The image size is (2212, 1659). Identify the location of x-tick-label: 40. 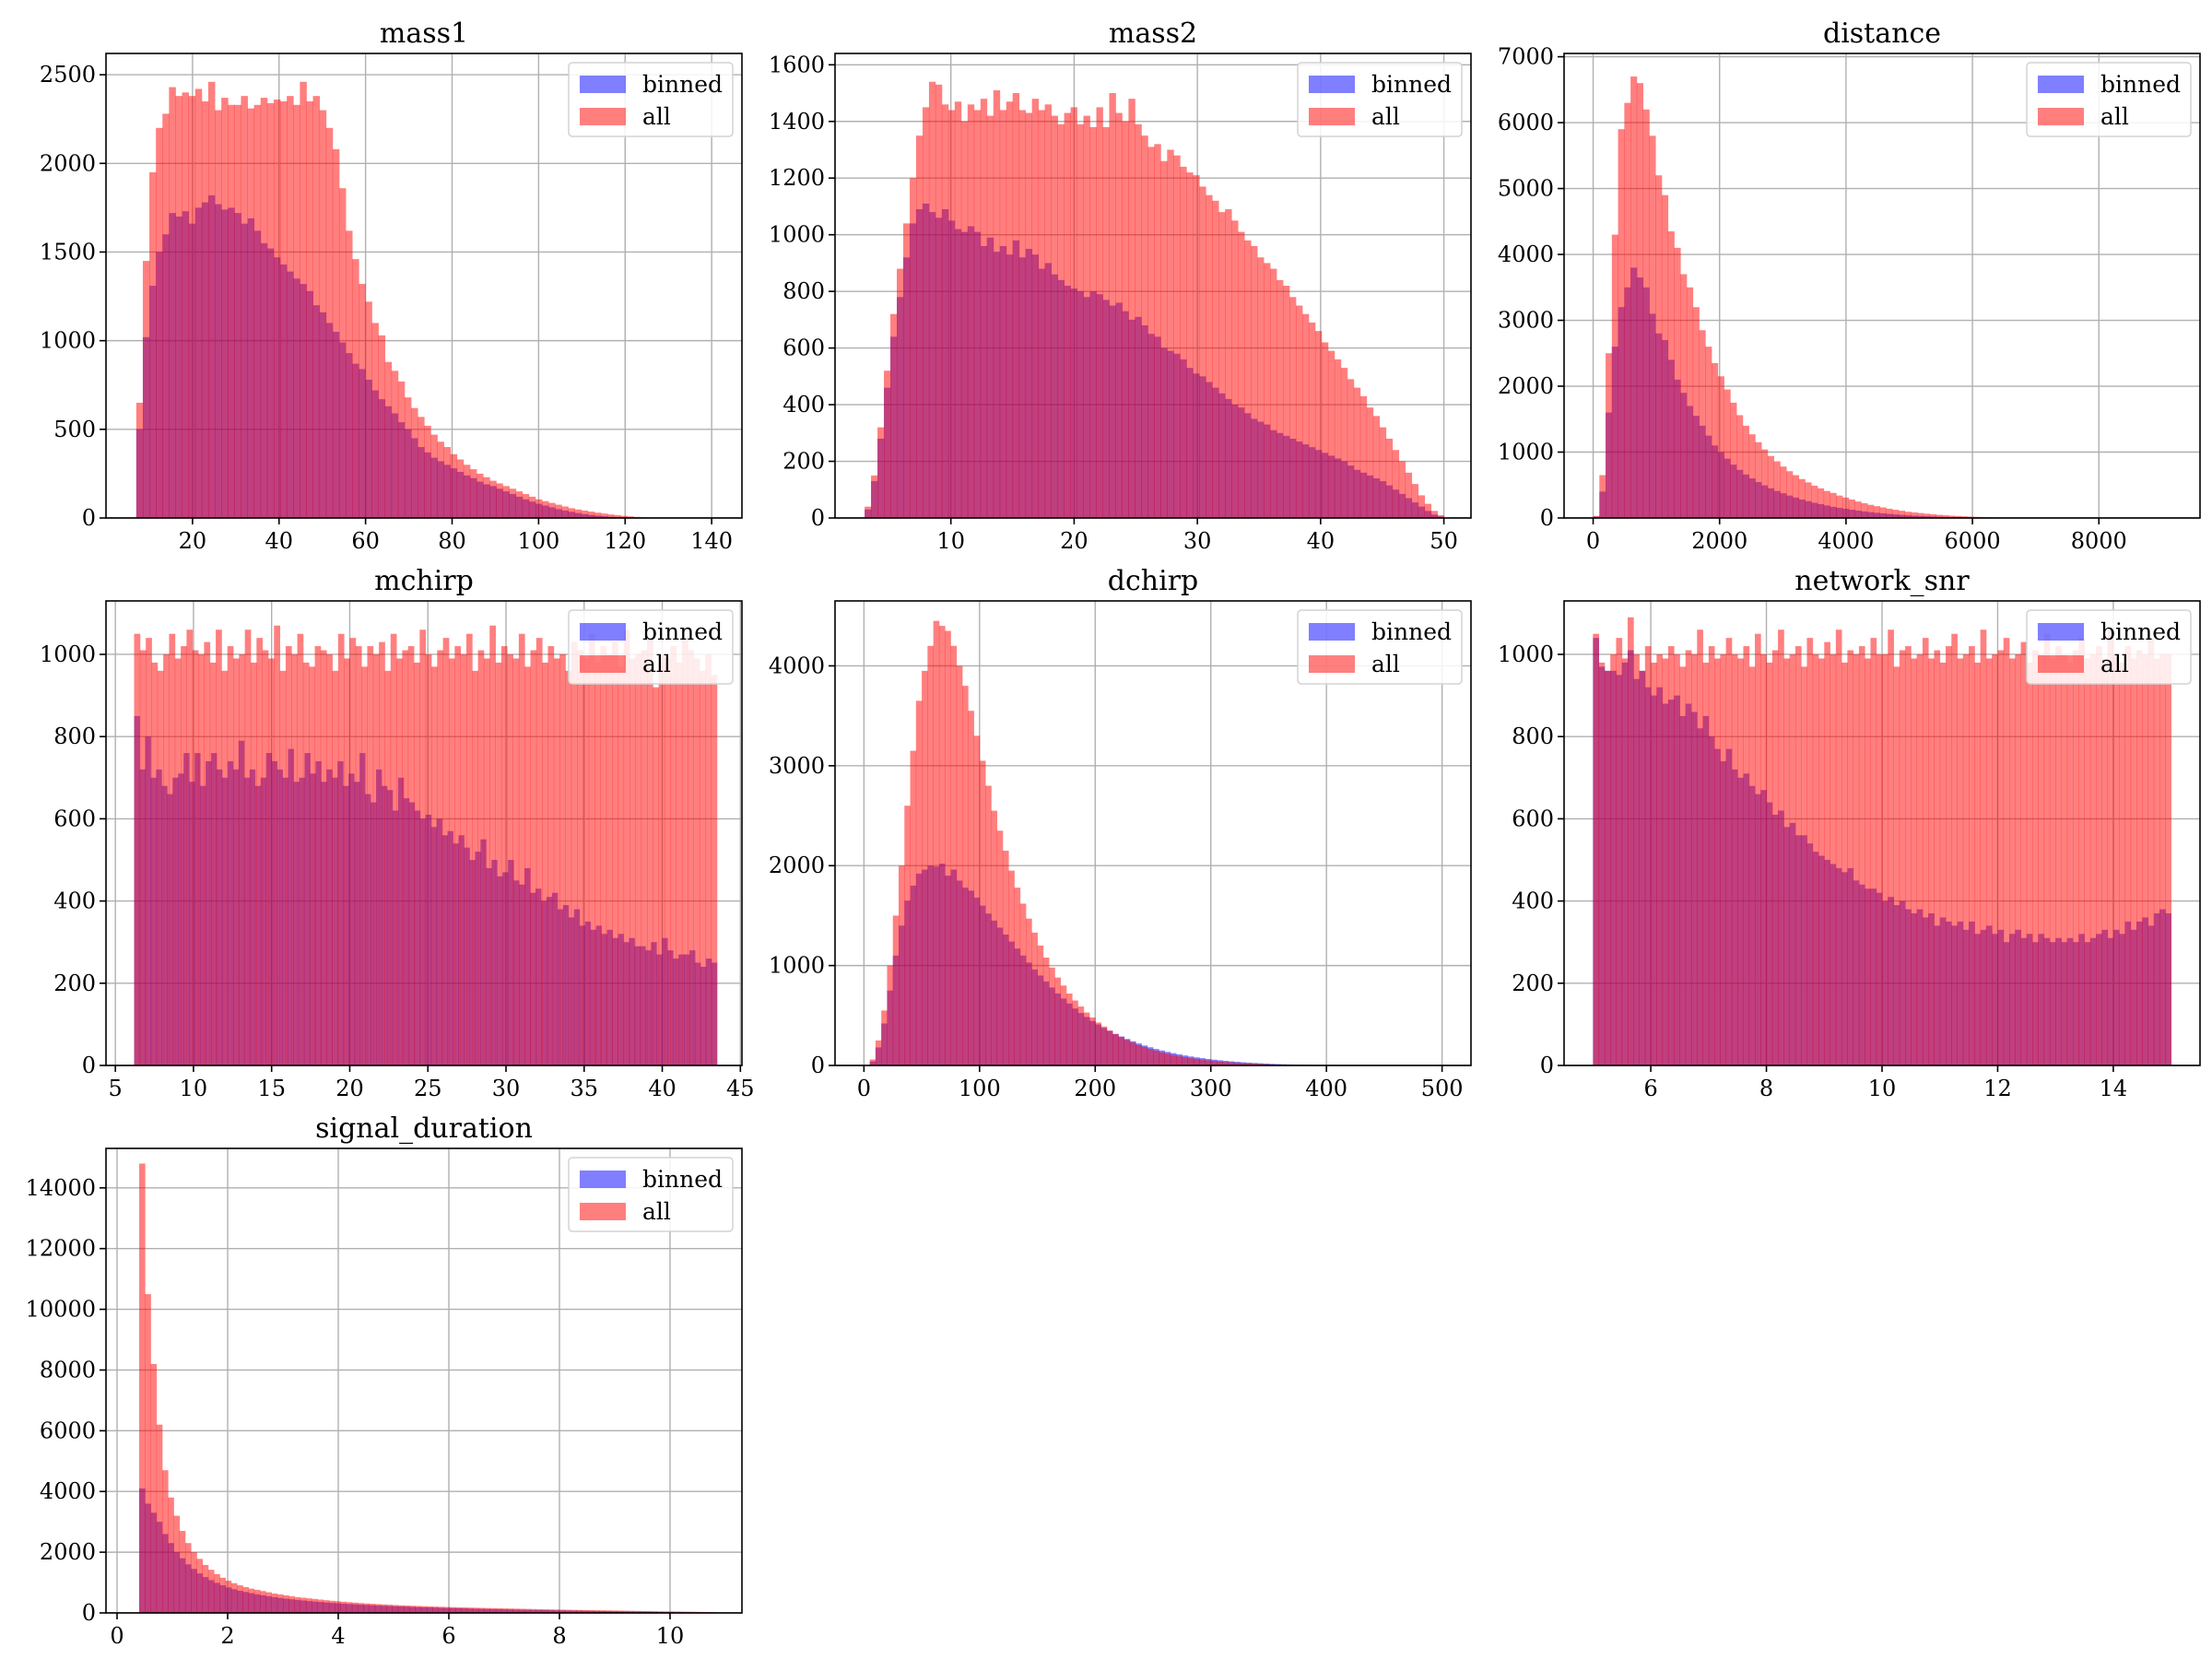
(279, 541).